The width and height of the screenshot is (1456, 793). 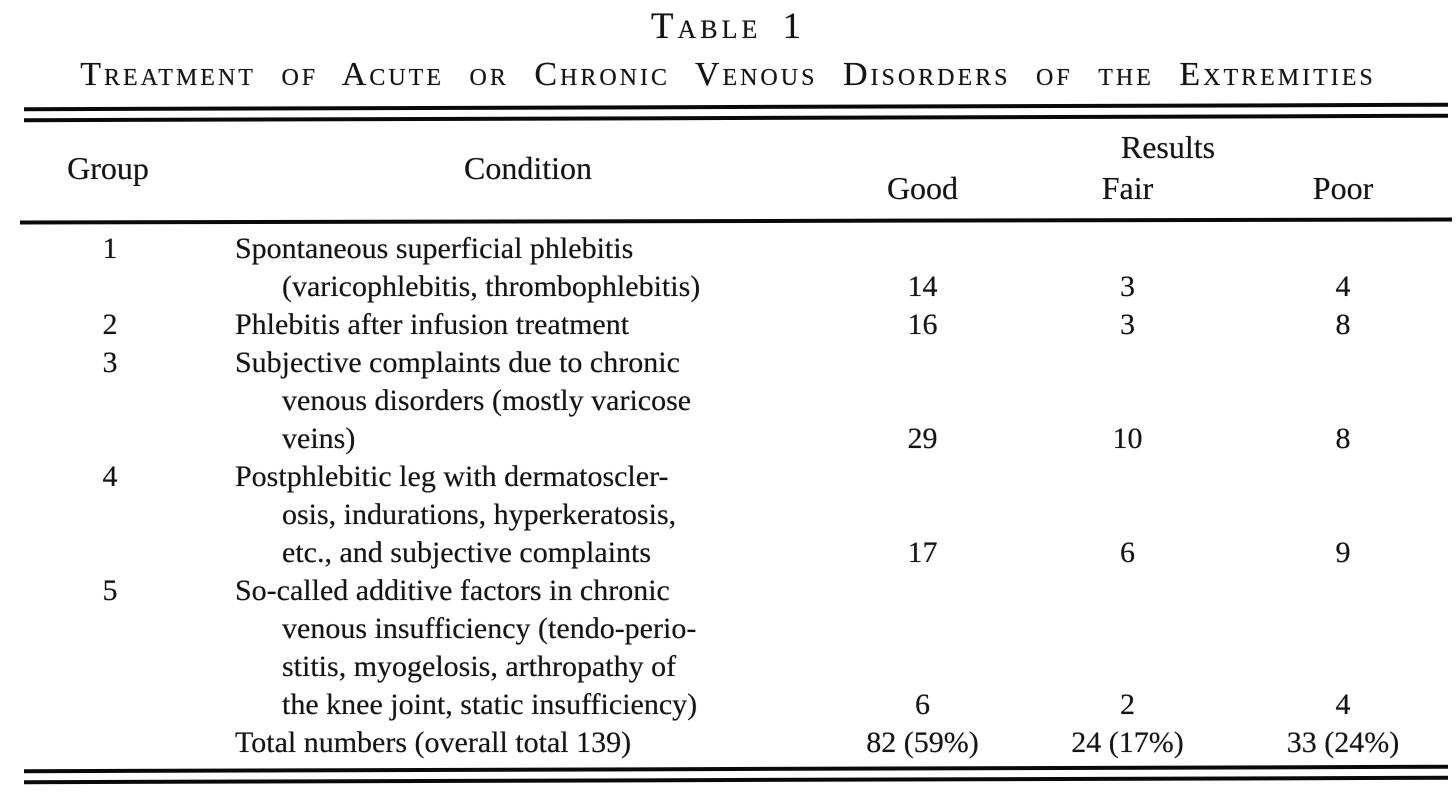 I want to click on table-title: Table 1, so click(x=728, y=26).